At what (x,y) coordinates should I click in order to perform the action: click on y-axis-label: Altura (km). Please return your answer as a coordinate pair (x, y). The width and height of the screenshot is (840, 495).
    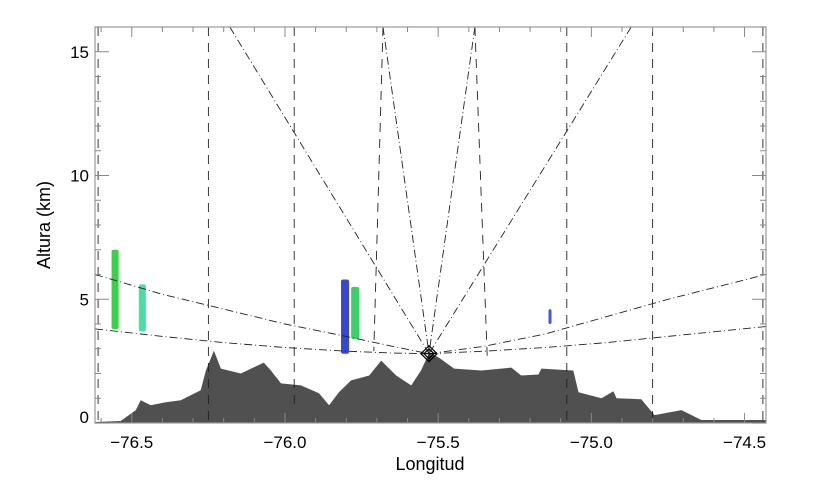
    Looking at the image, I should click on (44, 225).